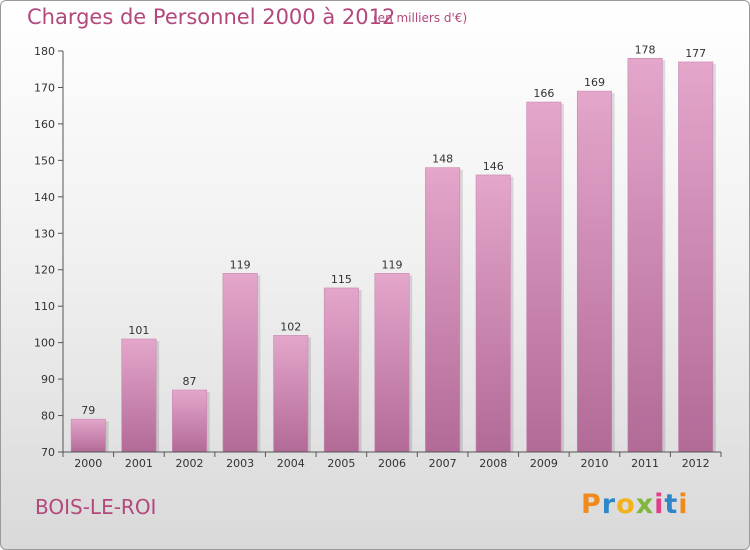 This screenshot has width=750, height=550. Describe the element at coordinates (96, 507) in the screenshot. I see `town-name: BOIS-LE-ROI` at that location.